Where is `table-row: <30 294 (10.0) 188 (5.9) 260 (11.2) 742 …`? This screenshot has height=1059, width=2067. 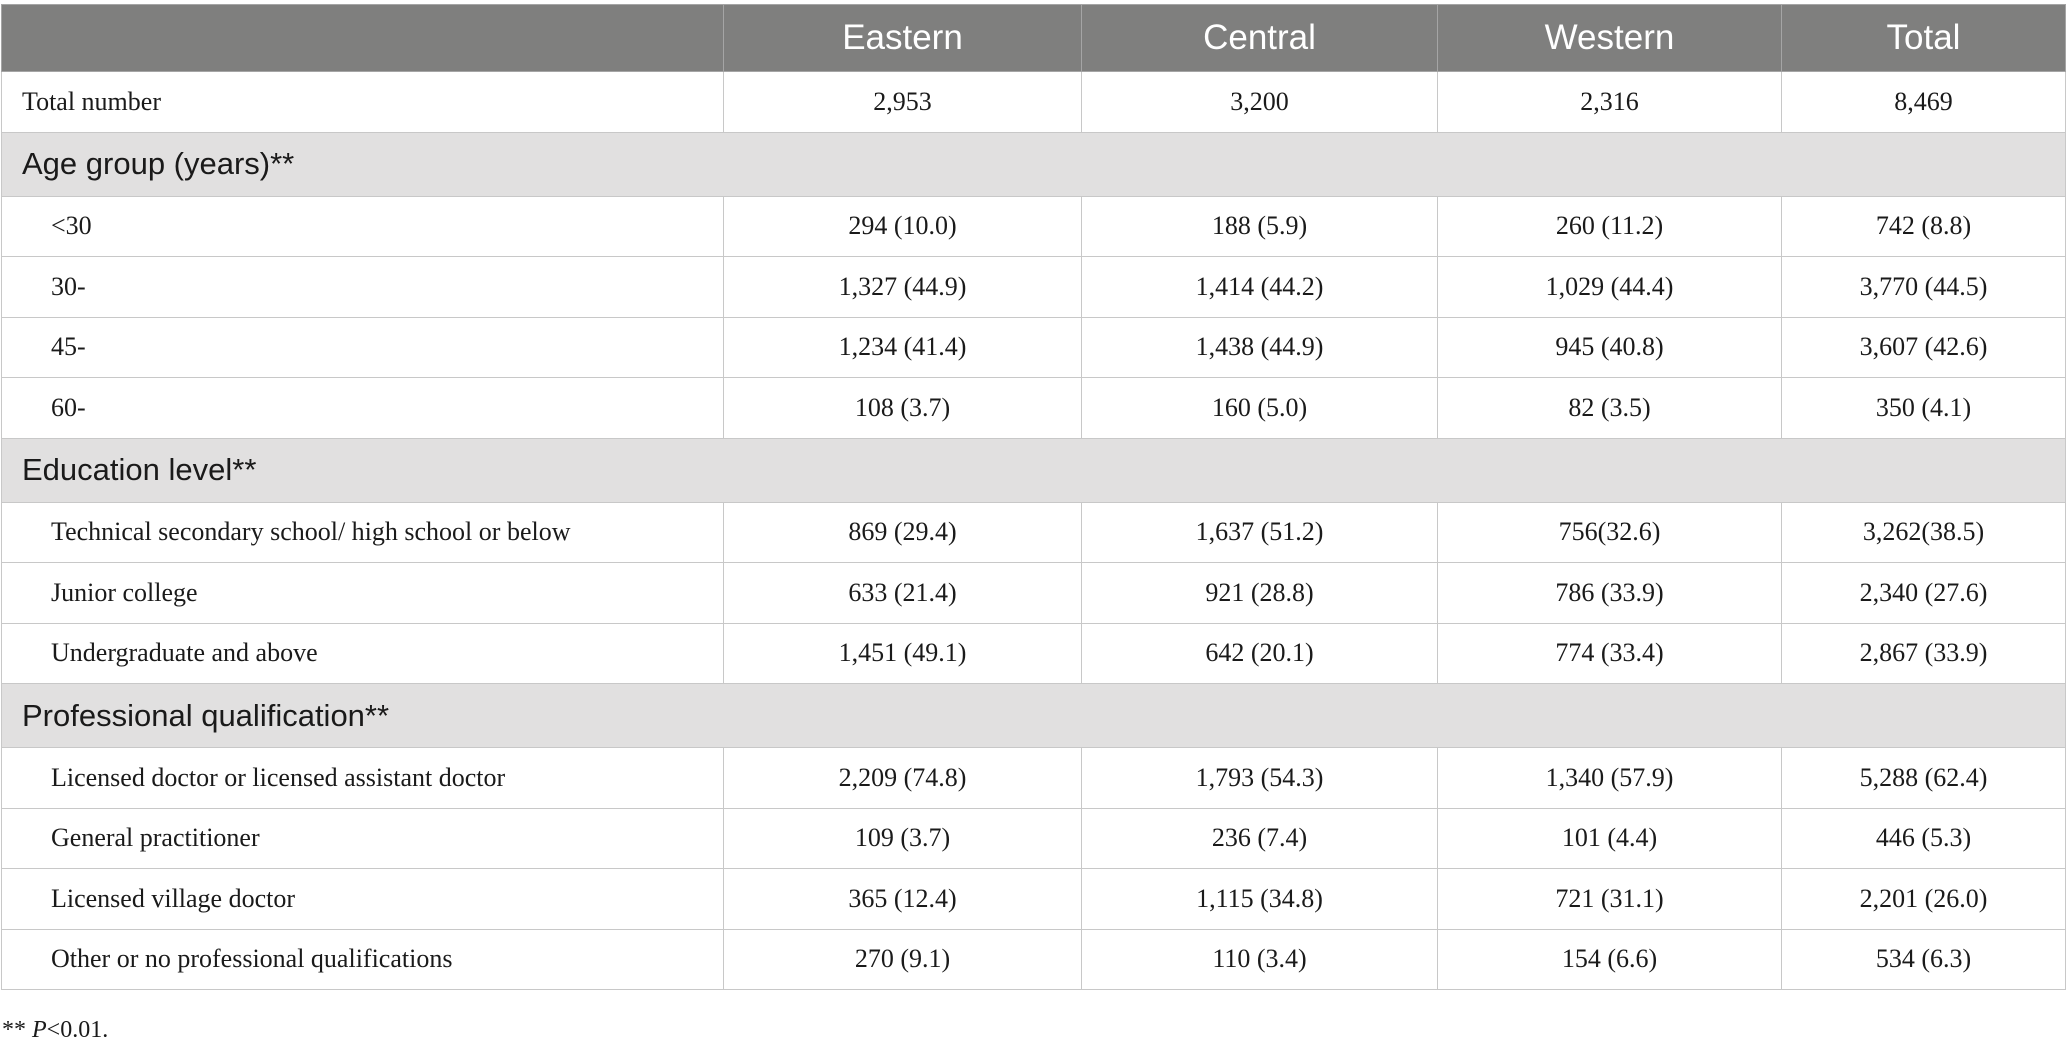
table-row: <30 294 (10.0) 188 (5.9) 260 (11.2) 742 … is located at coordinates (1033, 226).